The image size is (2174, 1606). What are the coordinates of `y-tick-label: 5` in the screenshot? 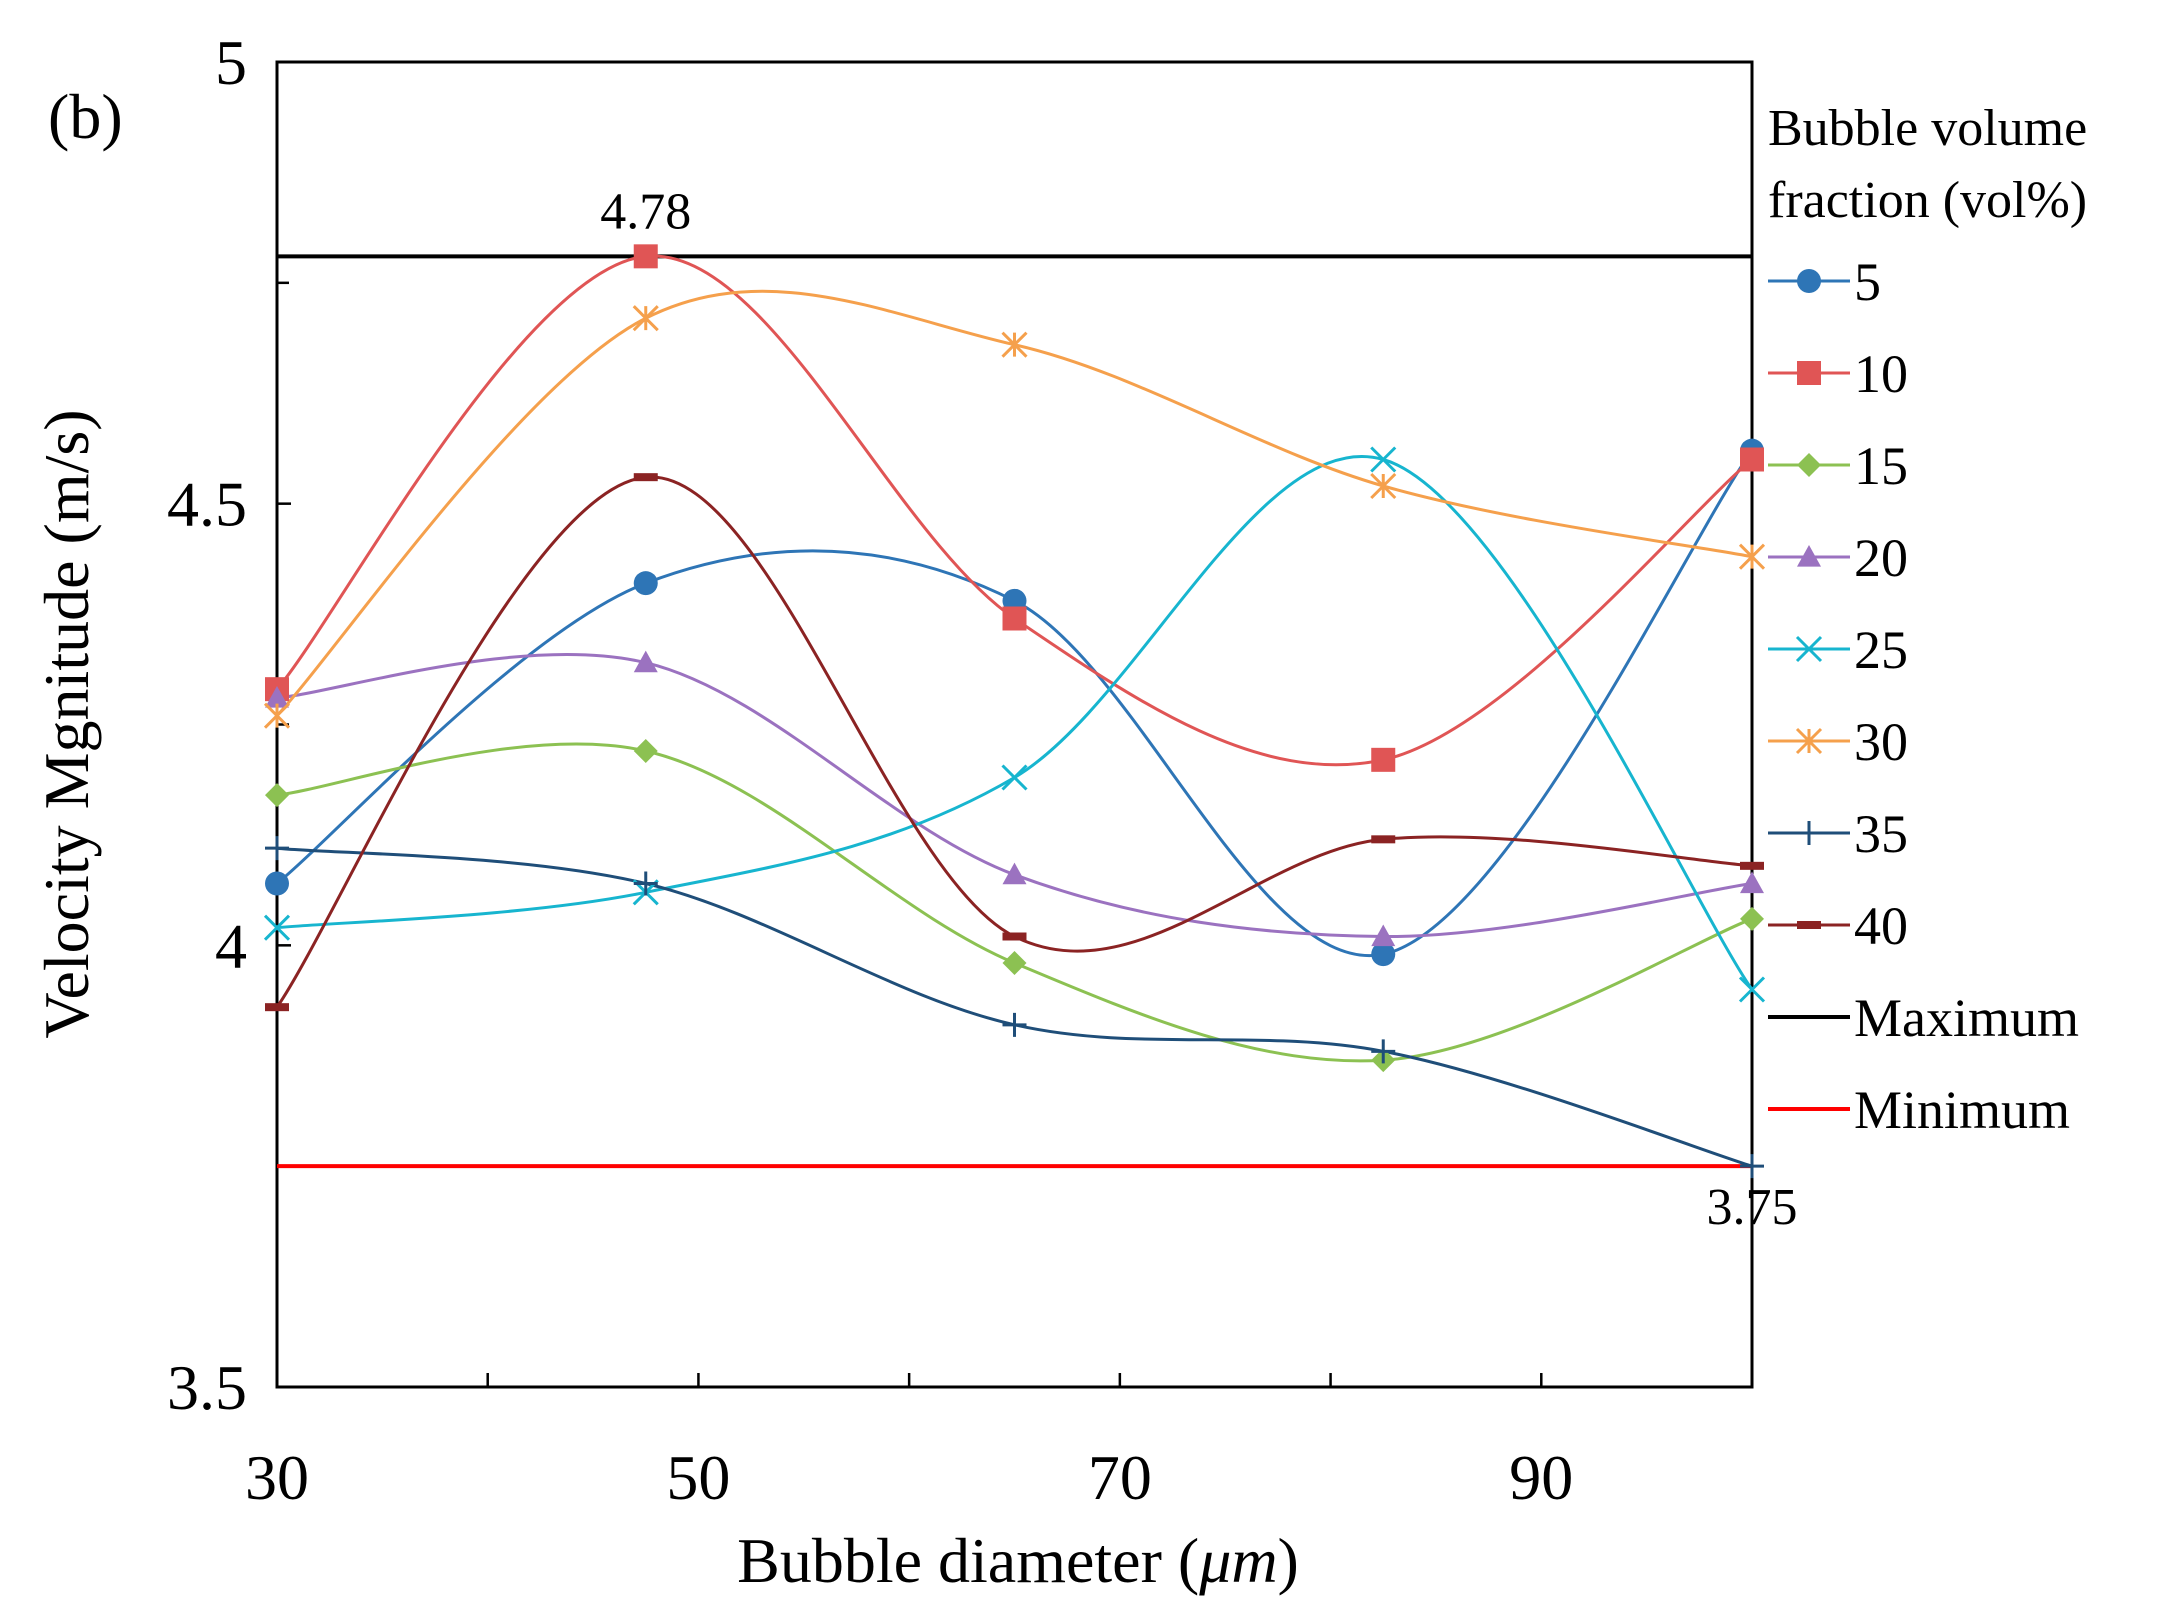 It's located at (231, 62).